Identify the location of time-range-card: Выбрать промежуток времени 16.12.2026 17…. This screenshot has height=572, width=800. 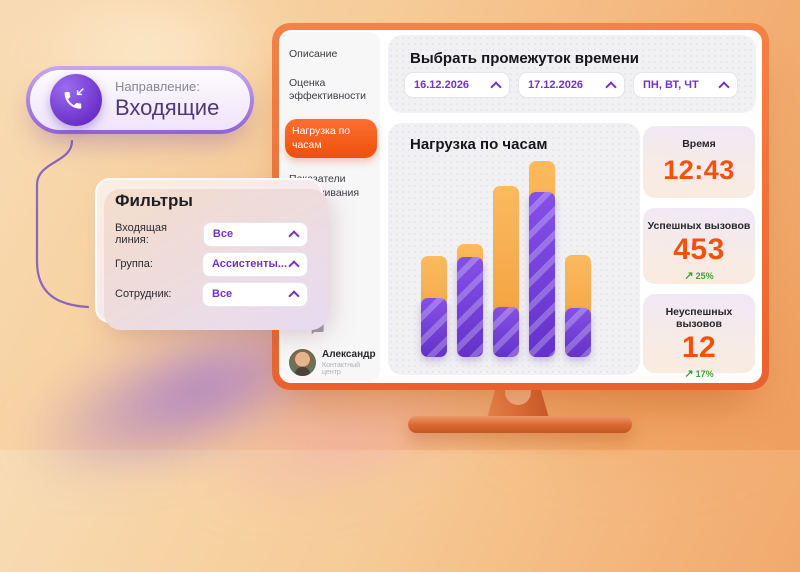
(572, 74).